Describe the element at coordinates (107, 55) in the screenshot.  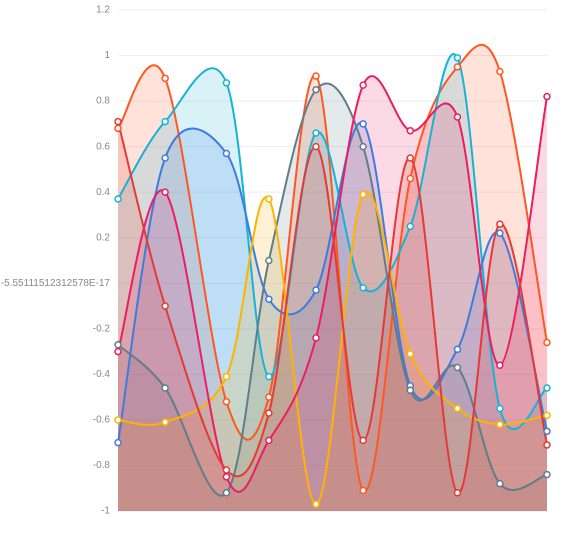
I see `y-tick-label: 1` at that location.